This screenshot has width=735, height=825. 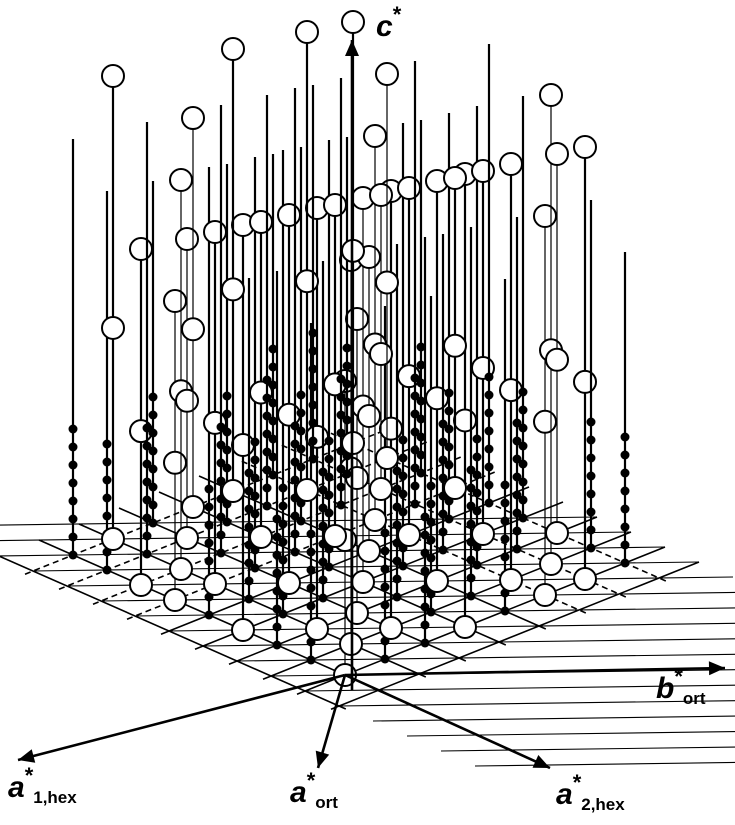 I want to click on c-star-axis-head, so click(x=352, y=48).